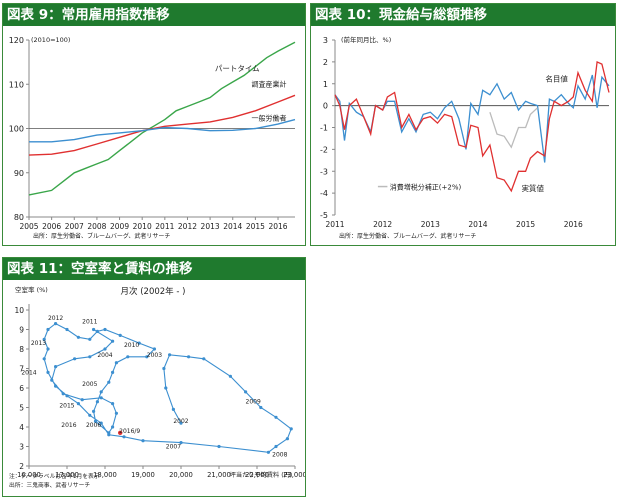 The width and height of the screenshot is (619, 502). I want to click on y-tick-label: 8, so click(21, 349).